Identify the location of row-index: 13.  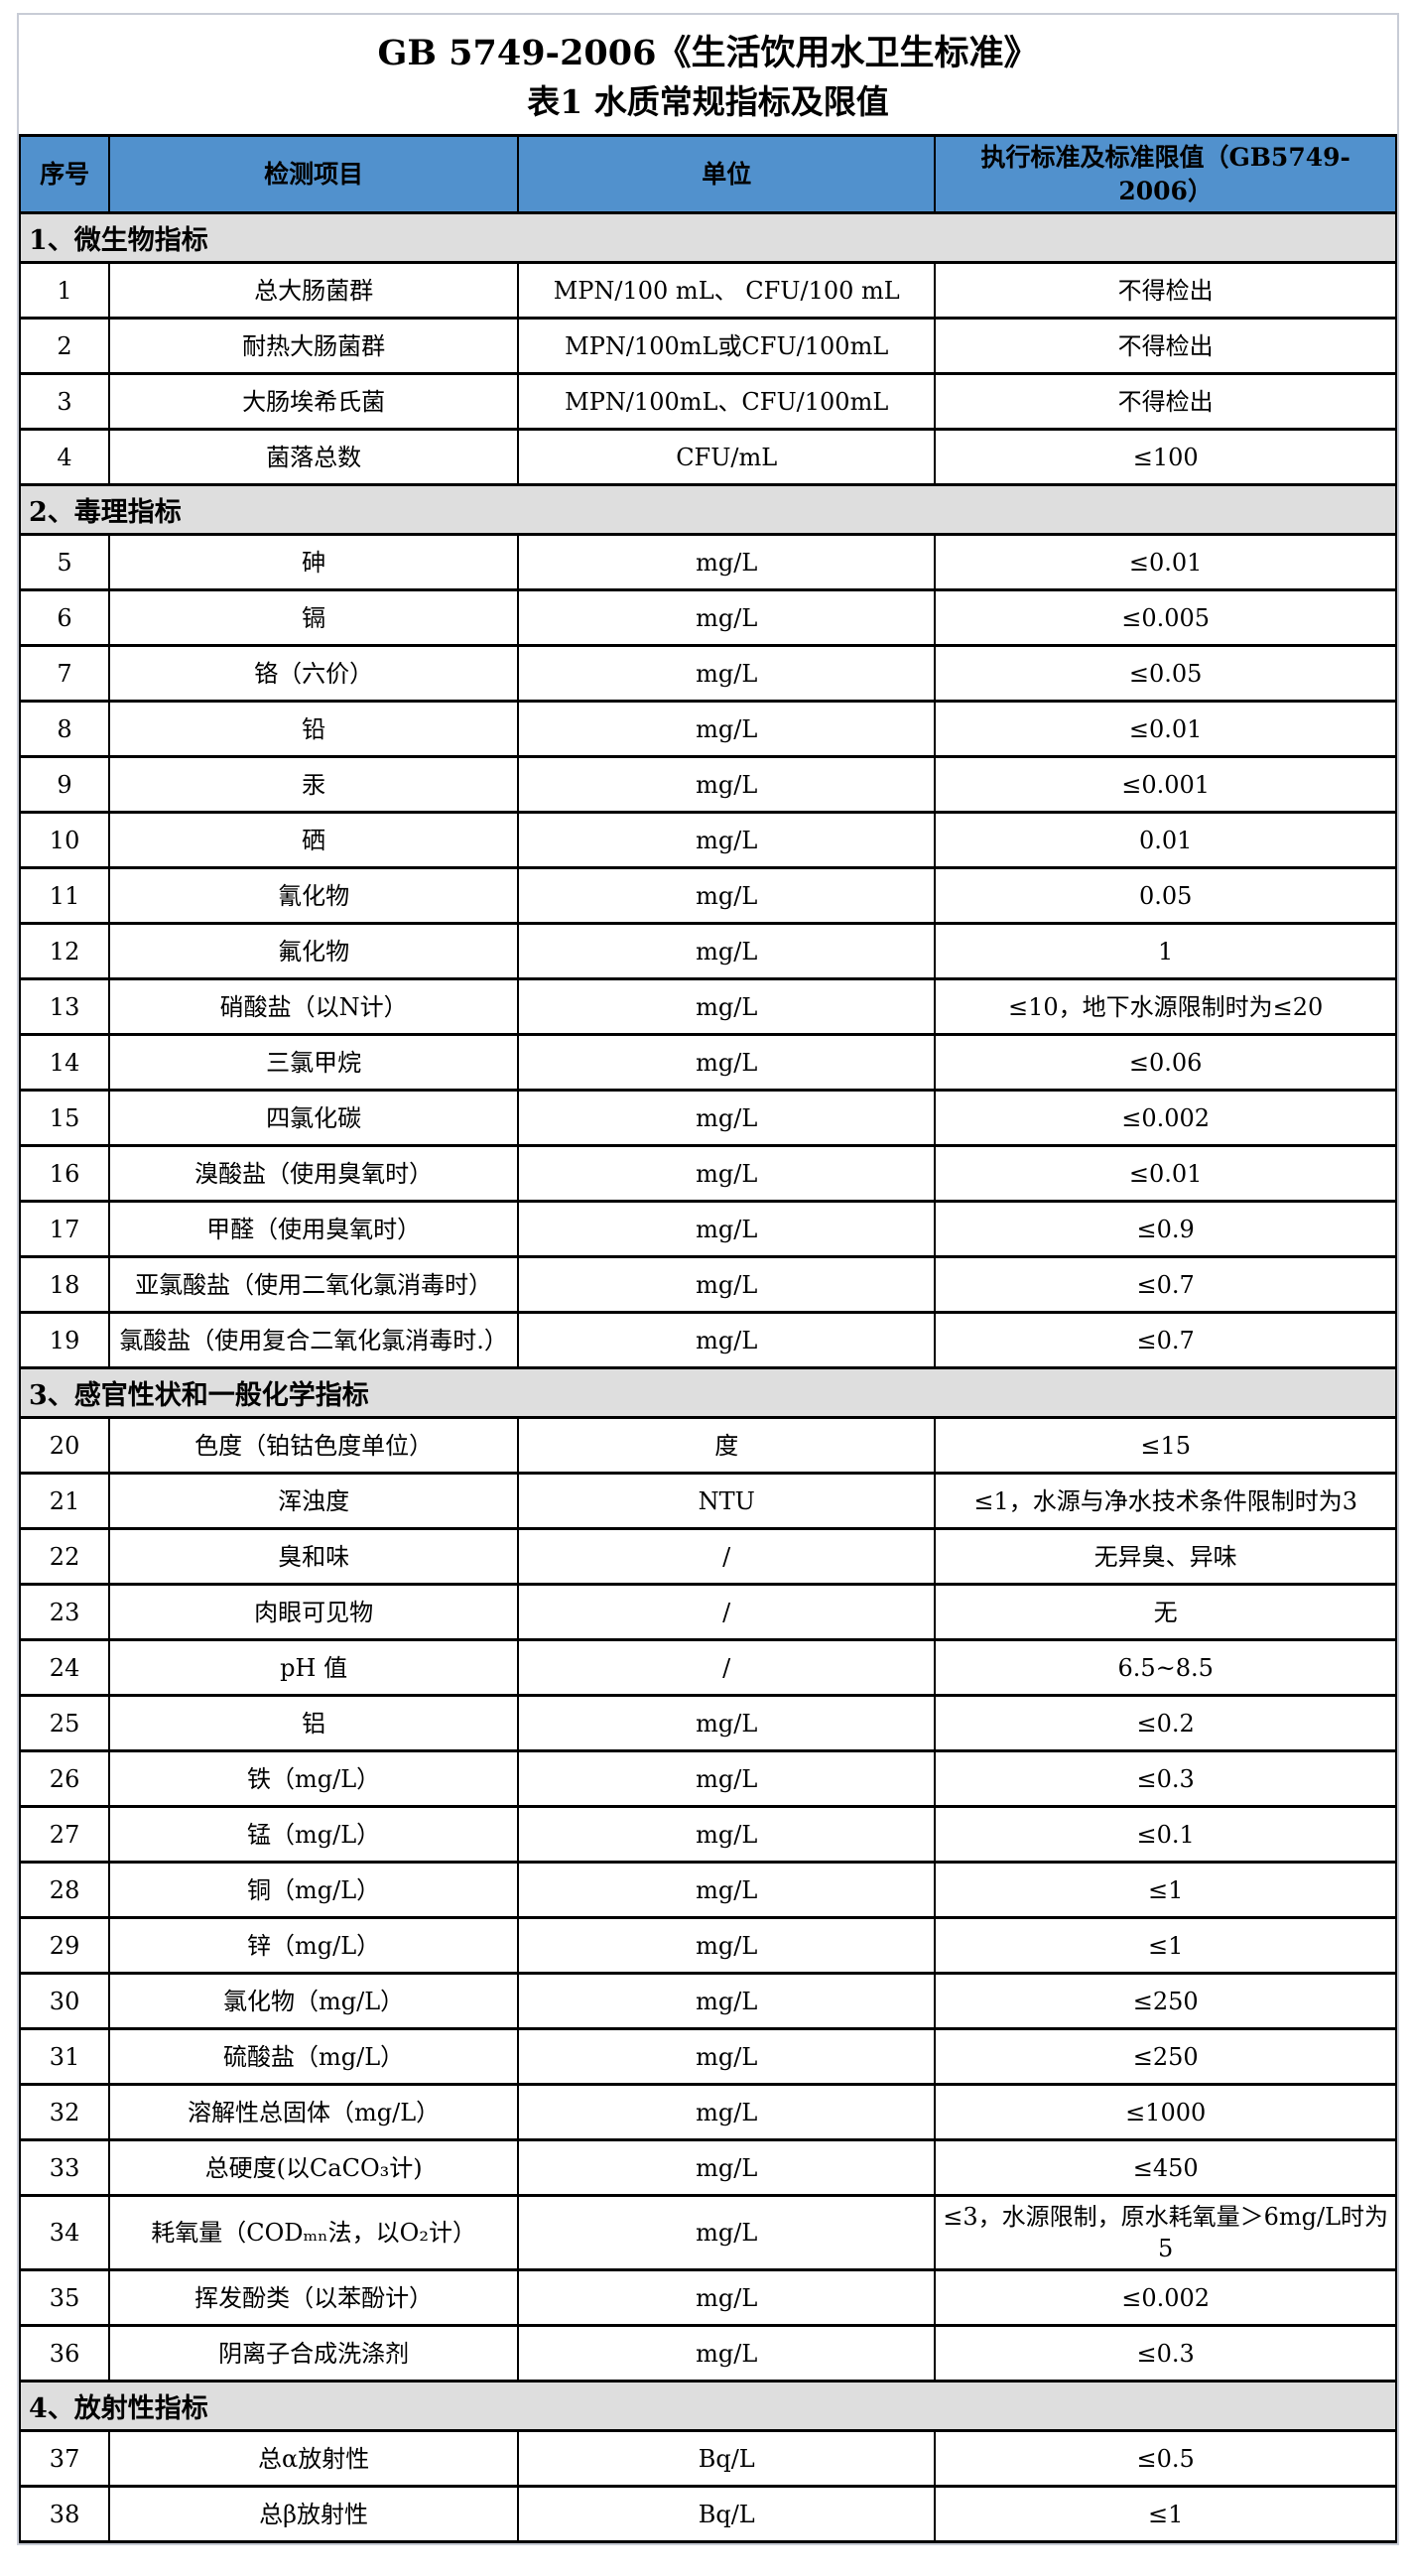
(64, 1007).